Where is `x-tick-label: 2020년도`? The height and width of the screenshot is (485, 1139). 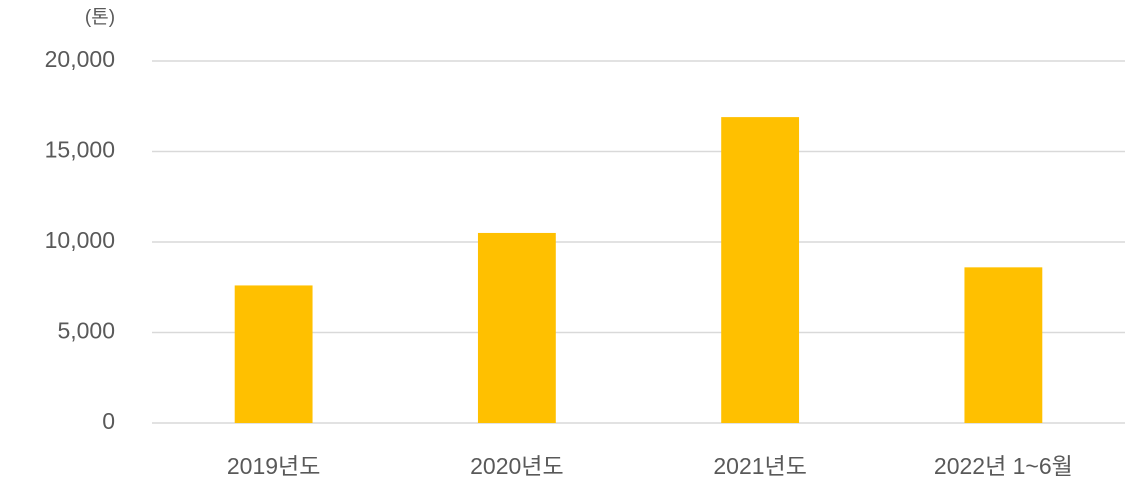 x-tick-label: 2020년도 is located at coordinates (517, 466).